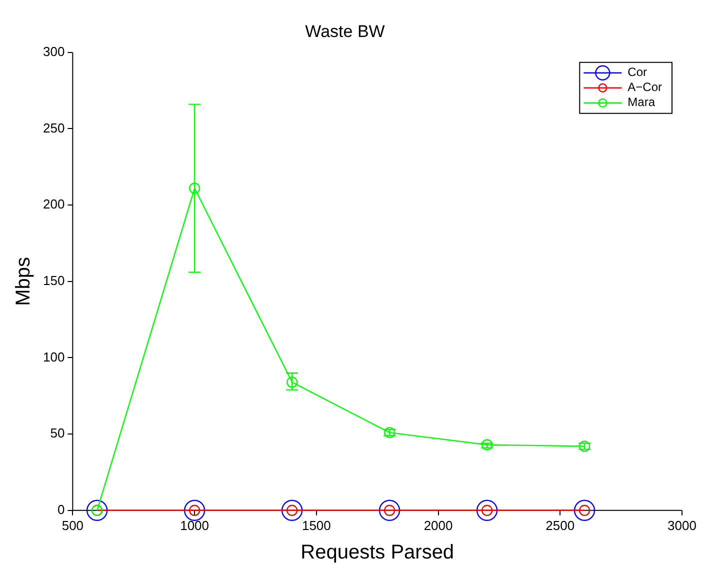 The width and height of the screenshot is (710, 577). I want to click on x-tick-label: 3000, so click(682, 525).